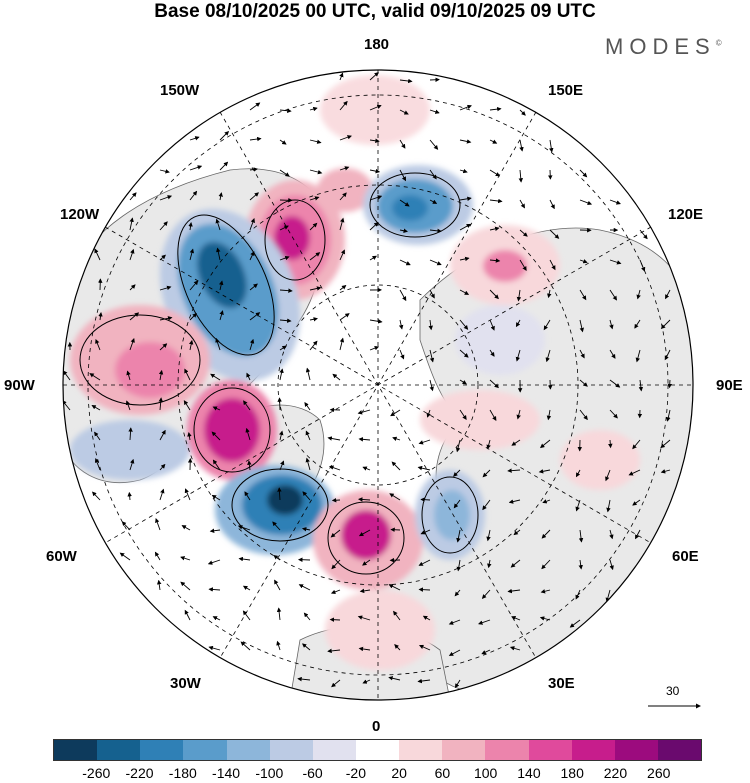  I want to click on colorbar-tick-label: 140, so click(529, 773).